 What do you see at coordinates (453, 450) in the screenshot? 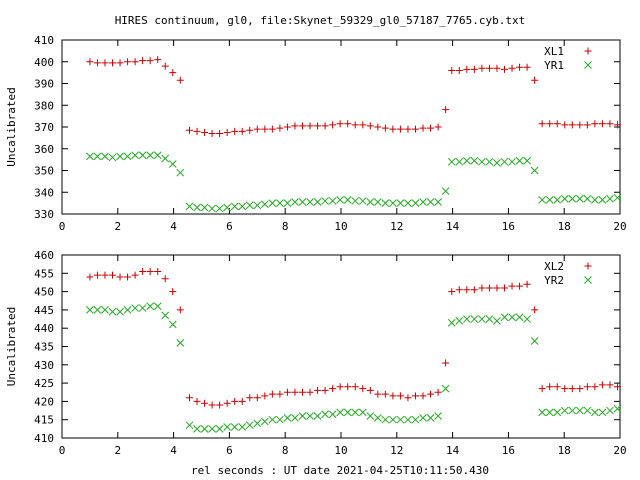
I see `x-tick-label: 14` at bounding box center [453, 450].